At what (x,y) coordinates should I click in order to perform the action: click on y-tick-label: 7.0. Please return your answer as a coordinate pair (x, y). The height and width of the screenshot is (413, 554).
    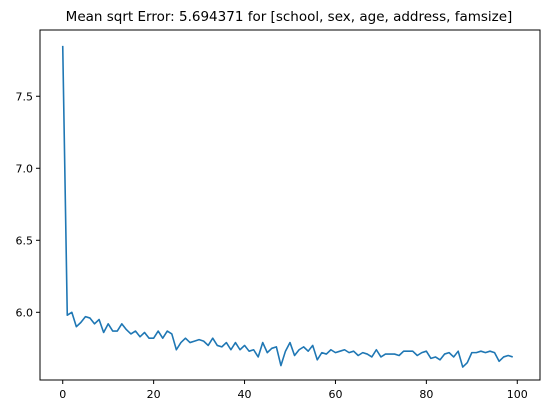
    Looking at the image, I should click on (25, 168).